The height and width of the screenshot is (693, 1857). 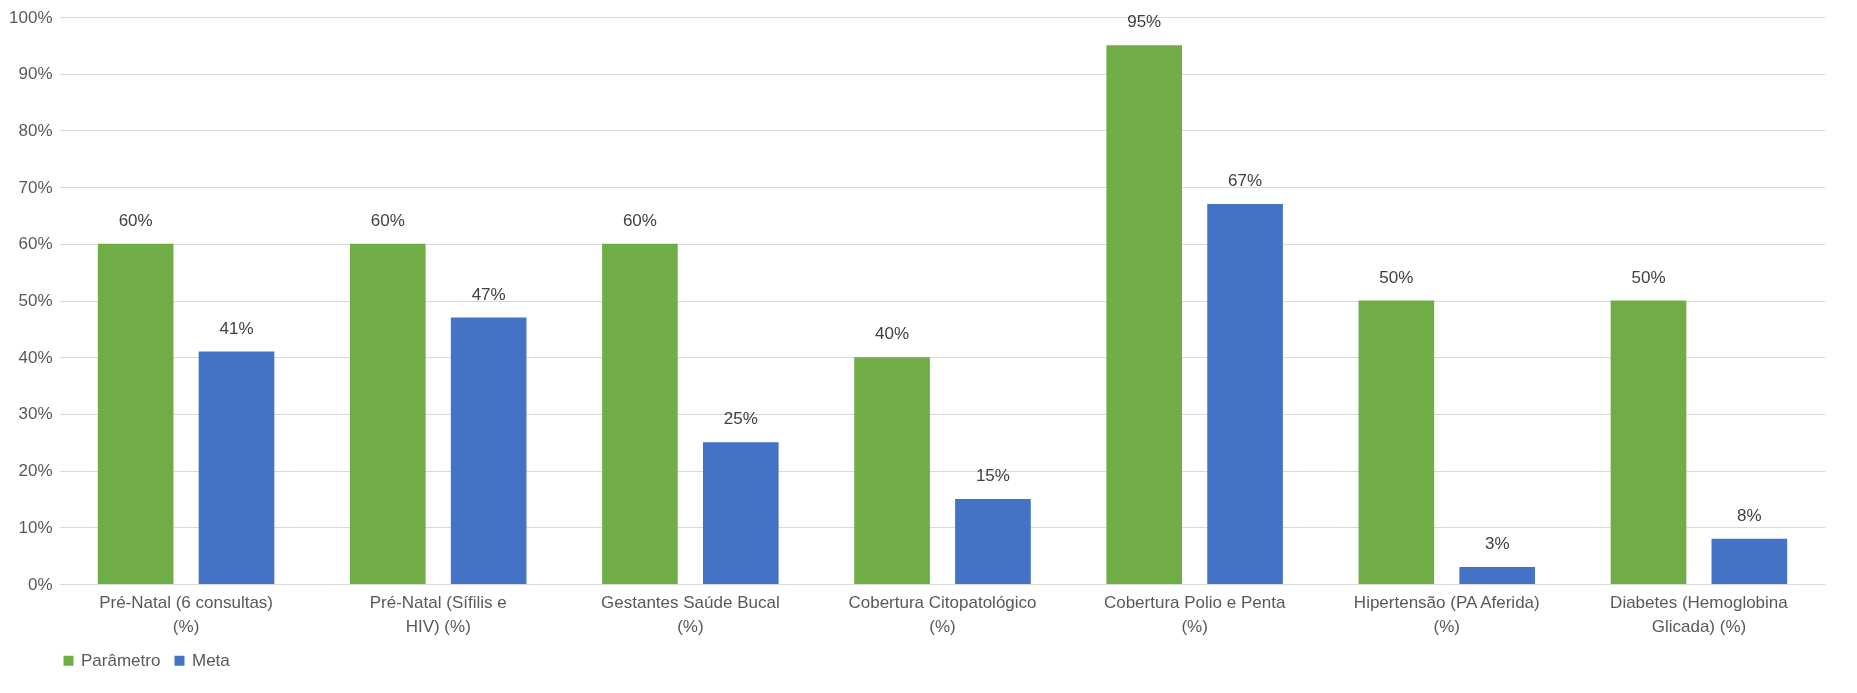 What do you see at coordinates (438, 614) in the screenshot?
I see `x-tick-label: Pré-Natal (Sífilis e HIV) (%)` at bounding box center [438, 614].